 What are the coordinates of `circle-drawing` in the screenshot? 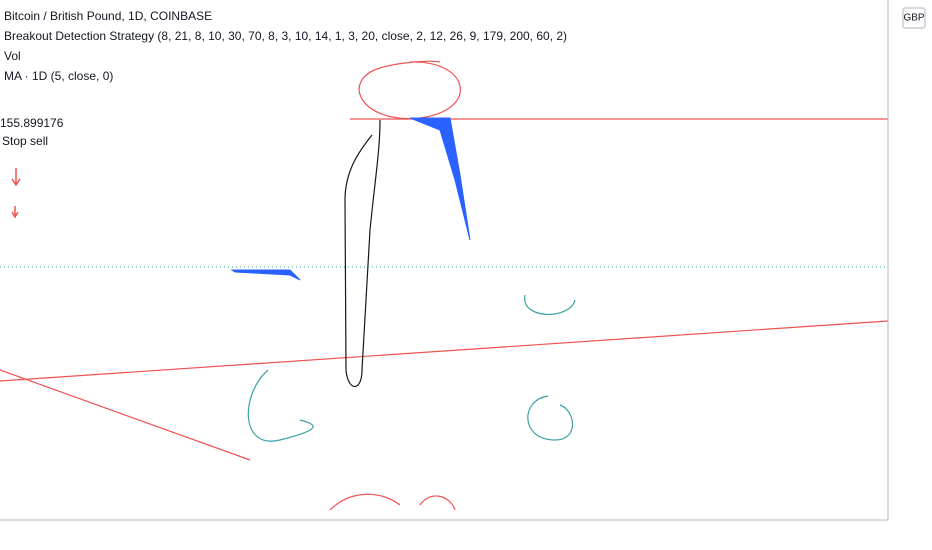 It's located at (409, 90).